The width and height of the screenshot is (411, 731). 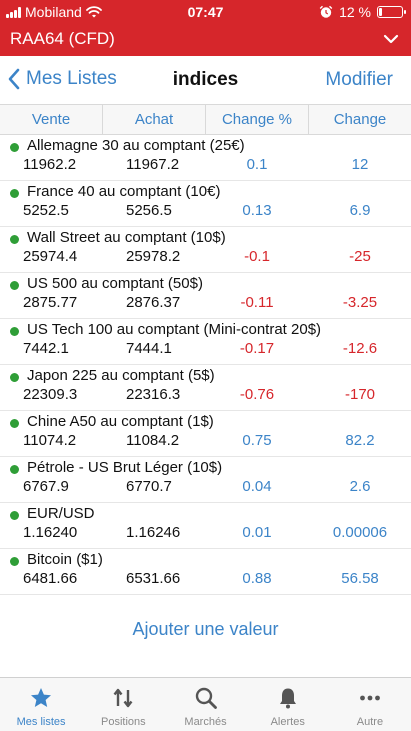 I want to click on status-right: 12 %, so click(x=362, y=12).